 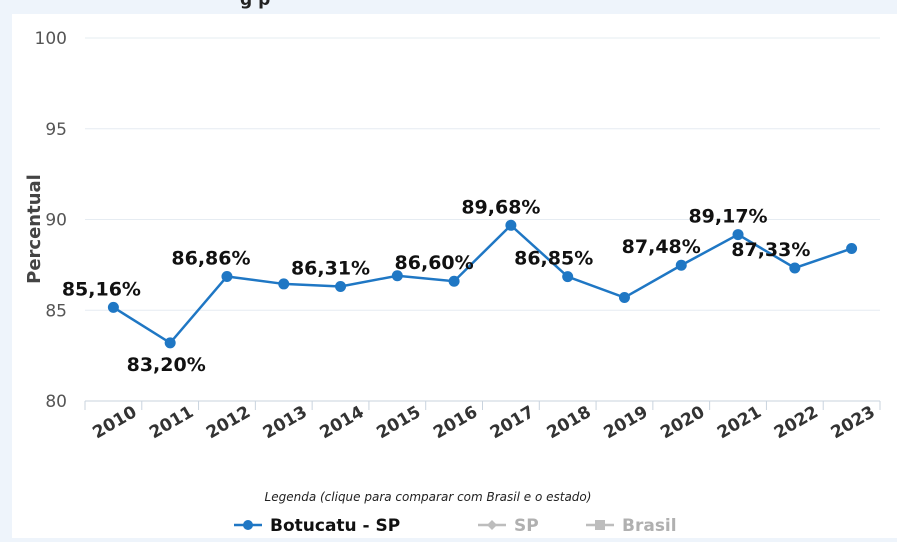 What do you see at coordinates (796, 422) in the screenshot?
I see `x-tick-label: 2022` at bounding box center [796, 422].